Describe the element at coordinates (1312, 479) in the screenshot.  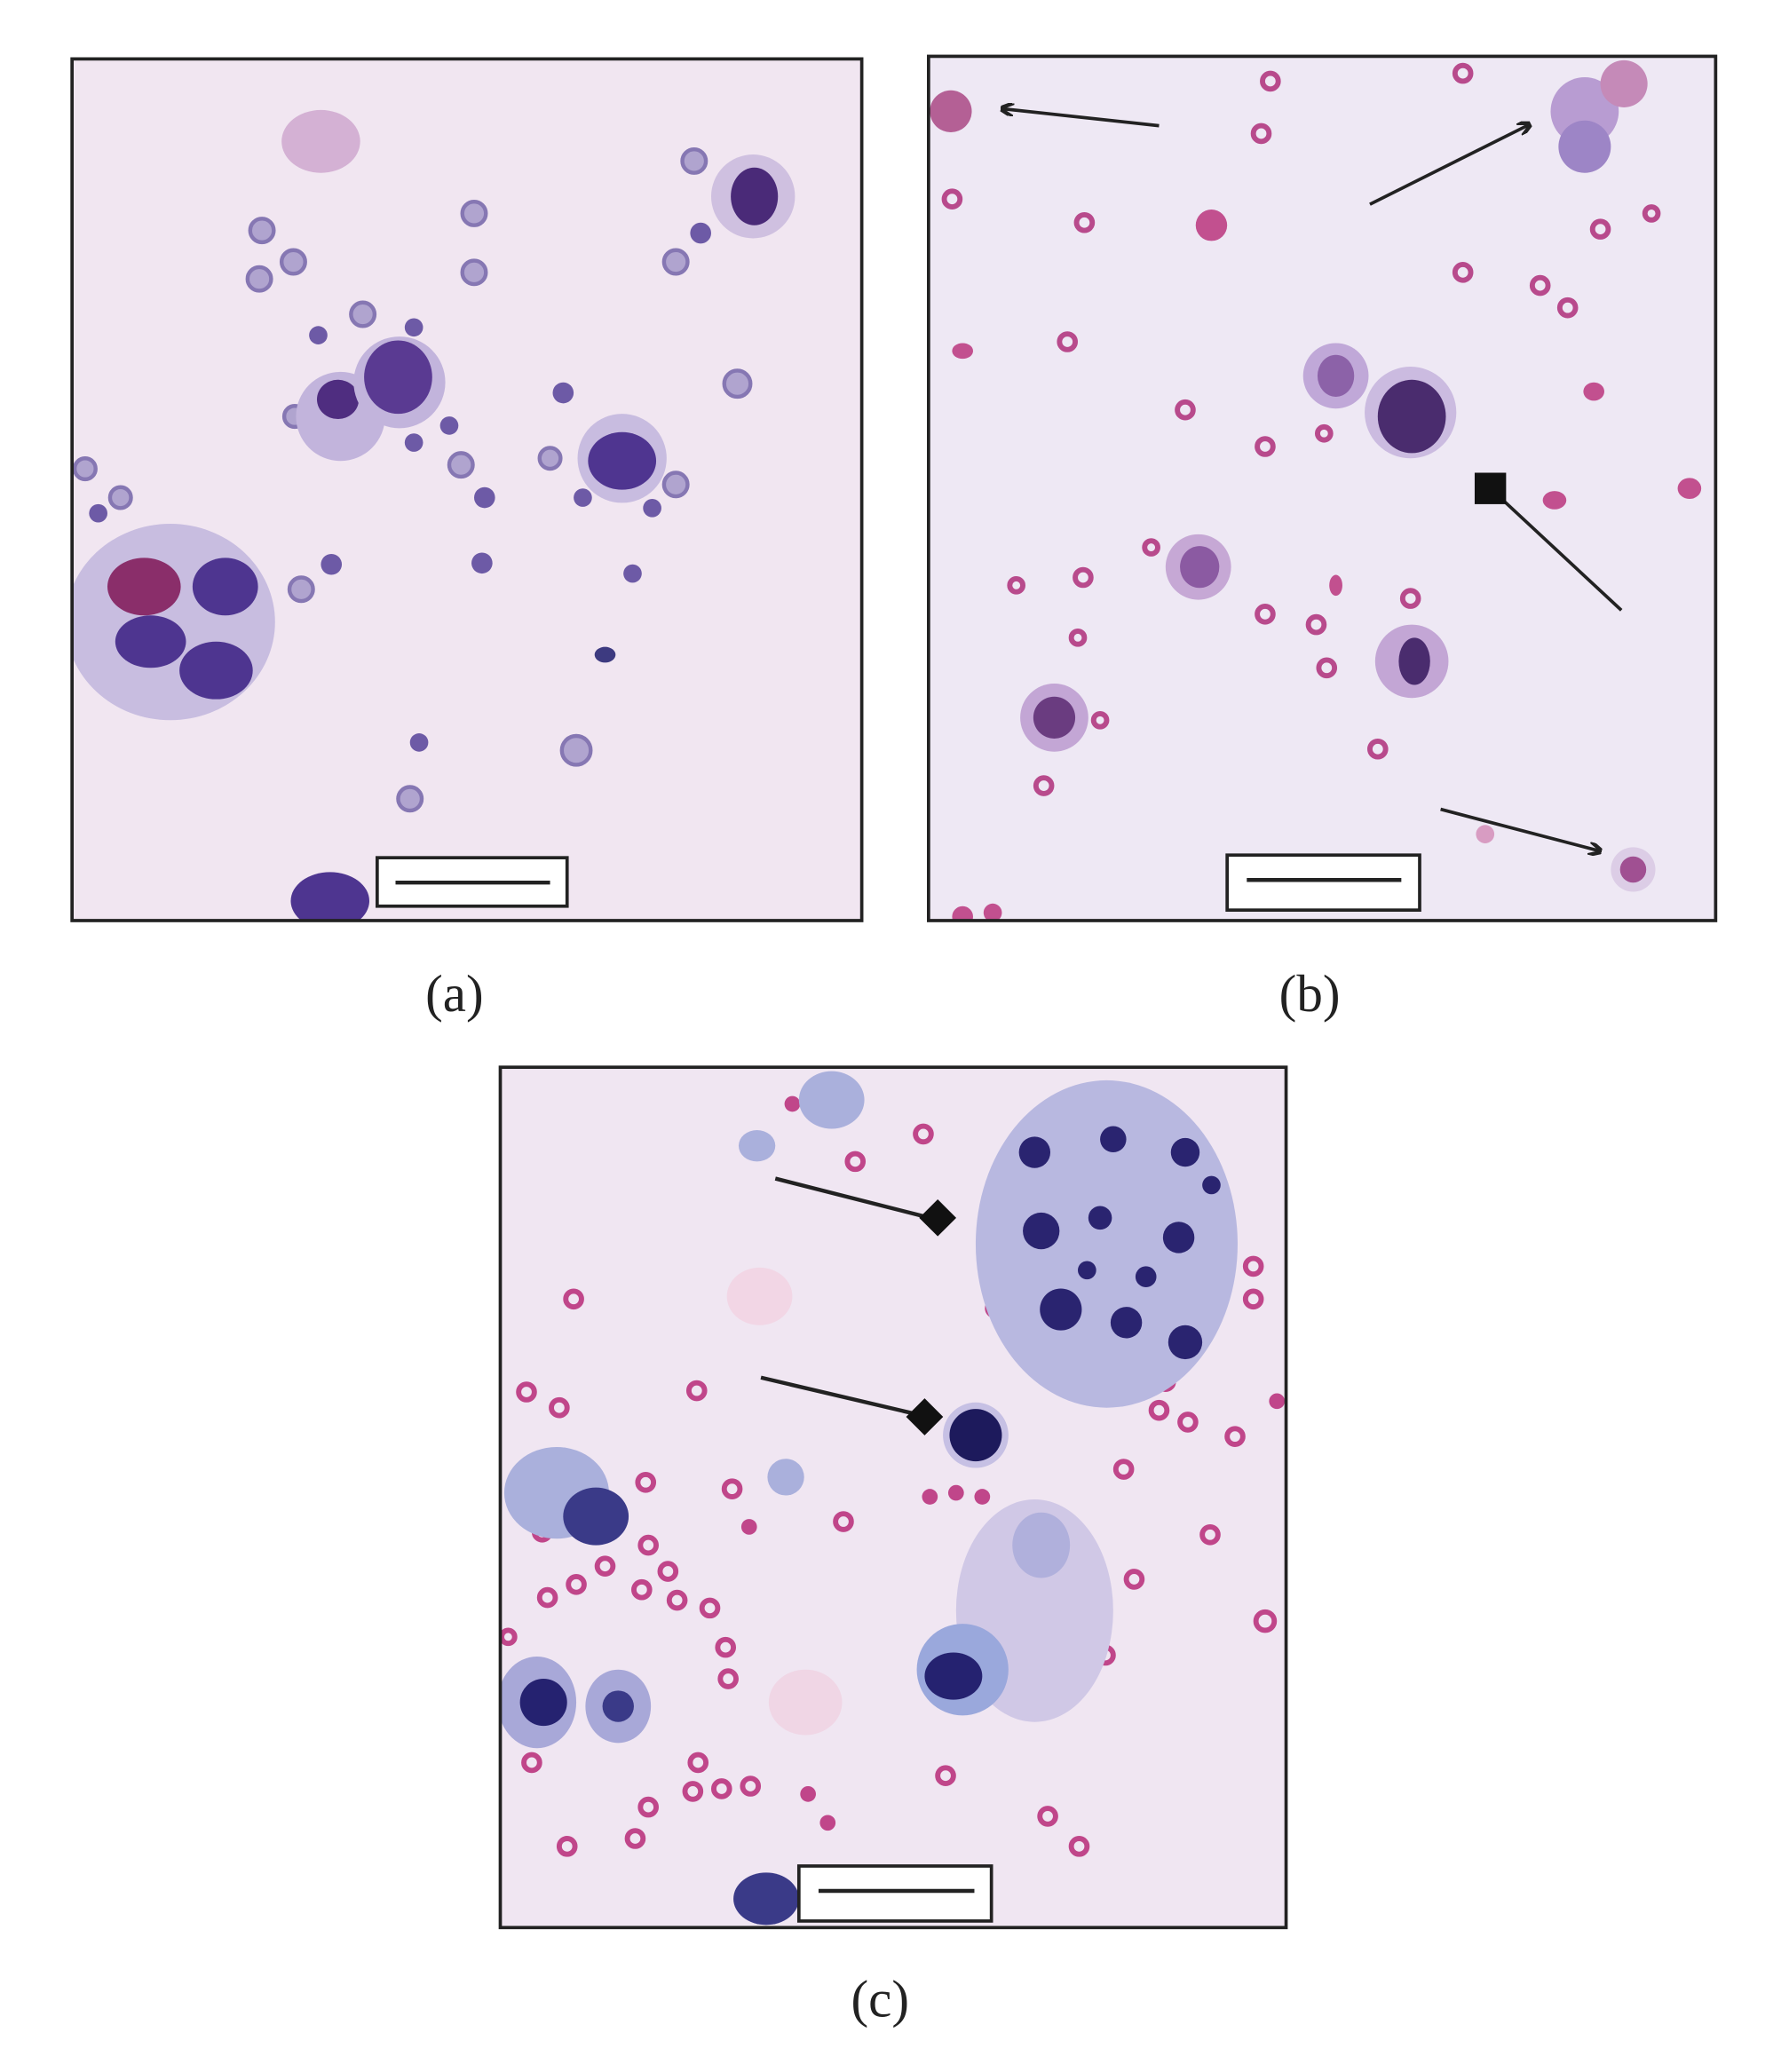
I see `arrows` at that location.